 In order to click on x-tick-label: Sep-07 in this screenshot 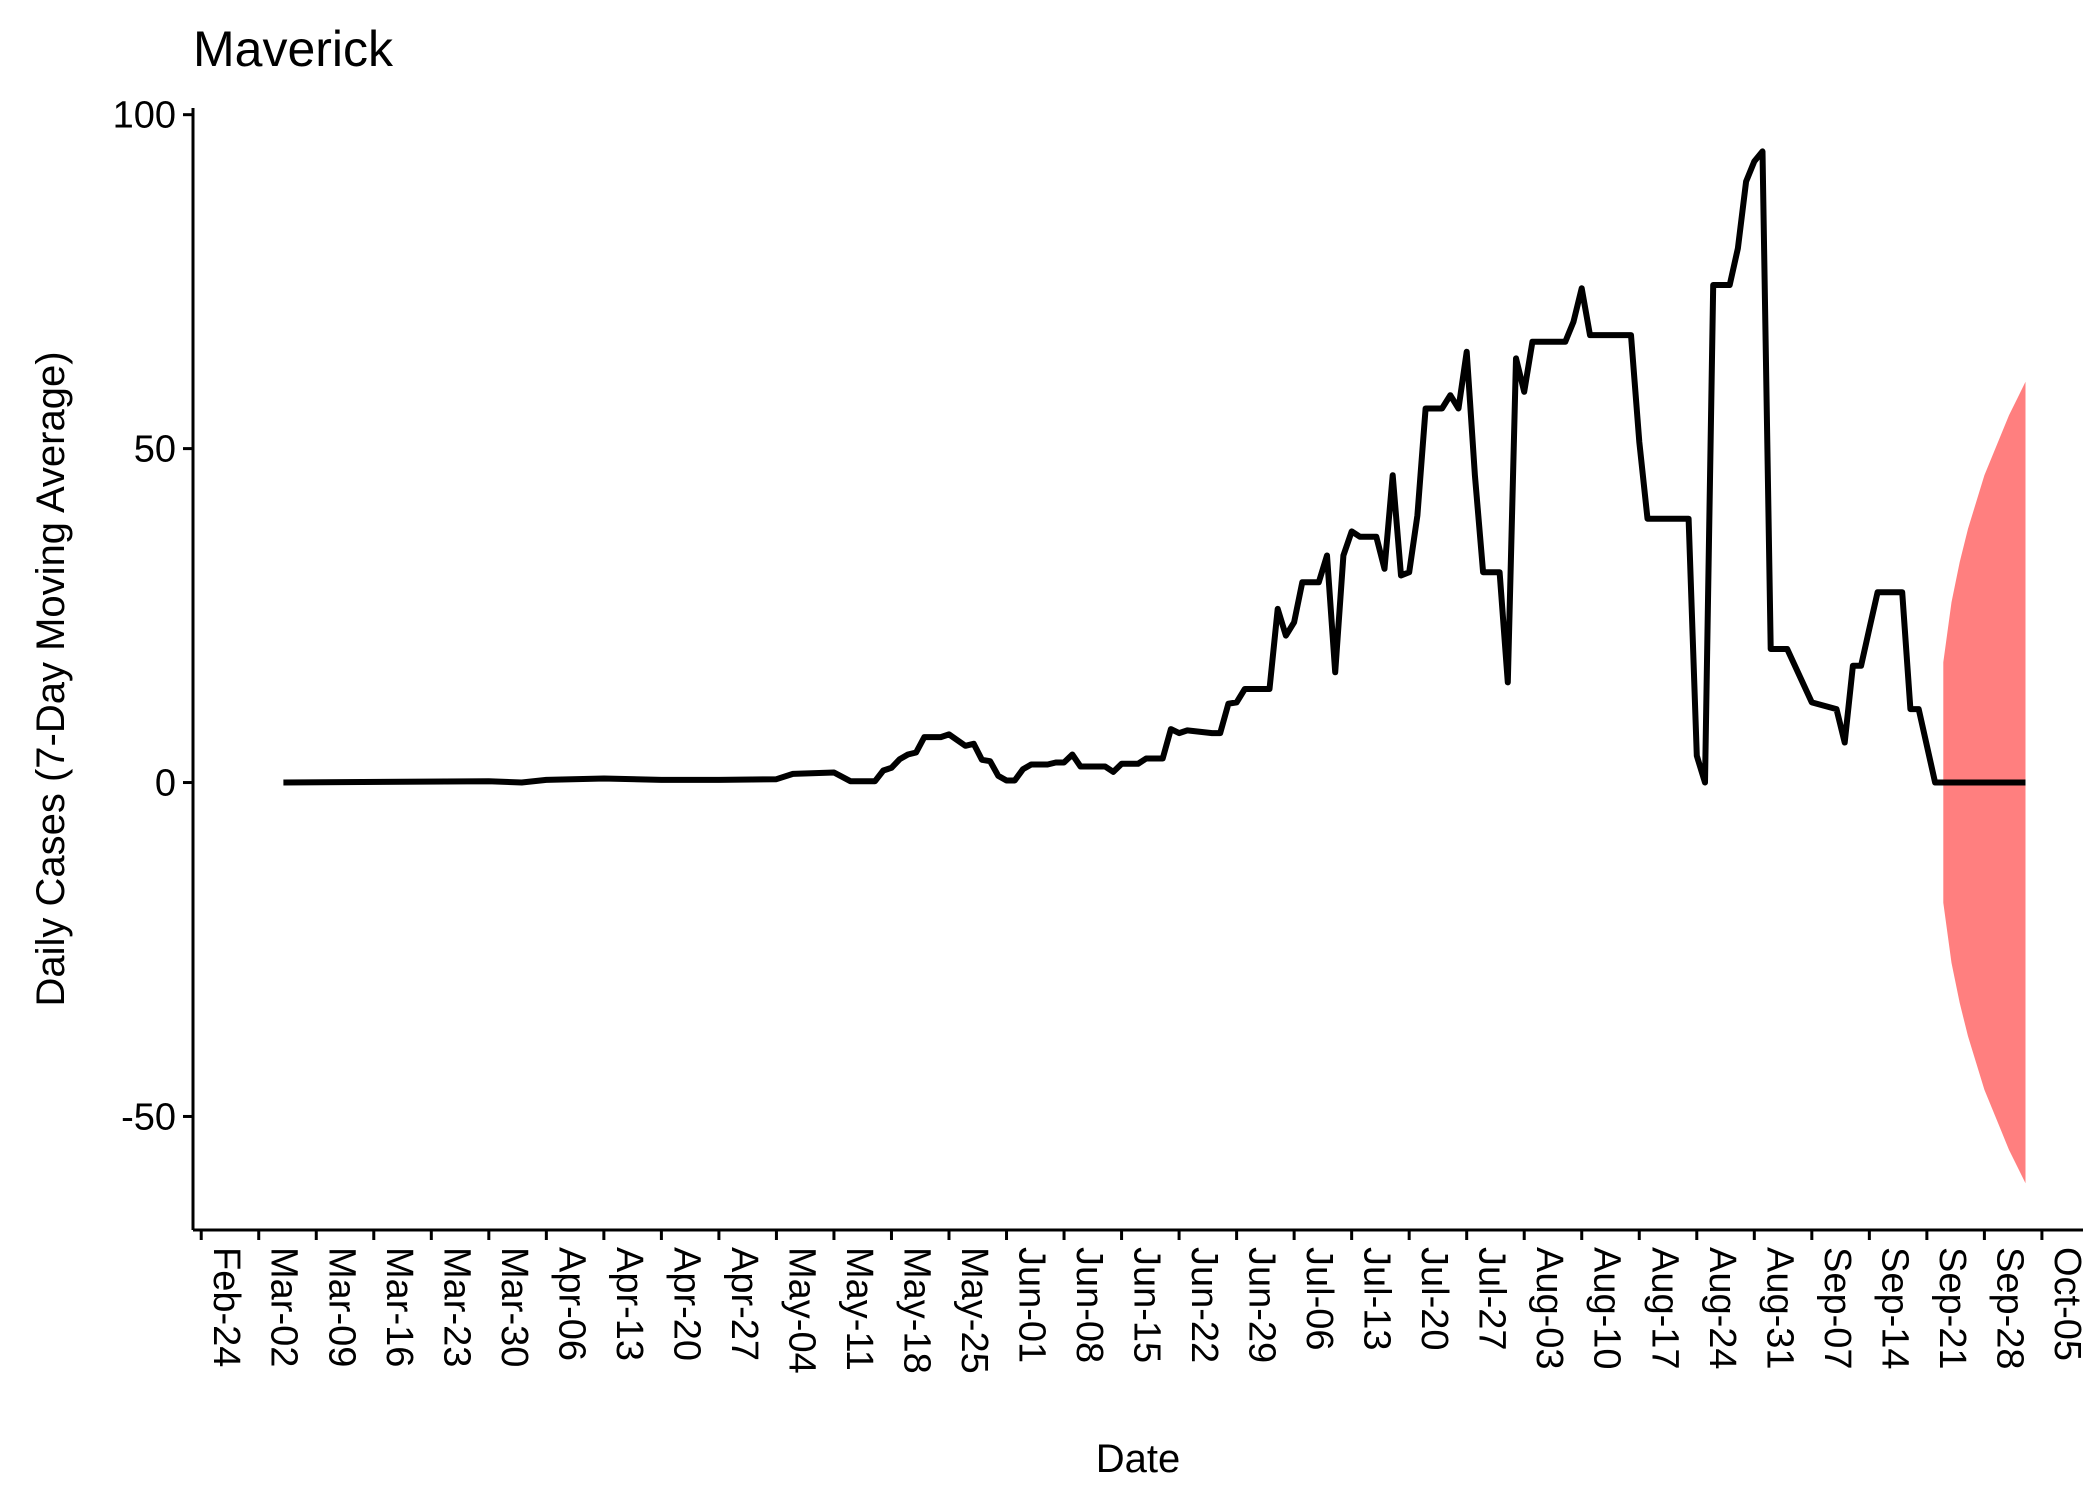, I will do `click(1837, 1308)`.